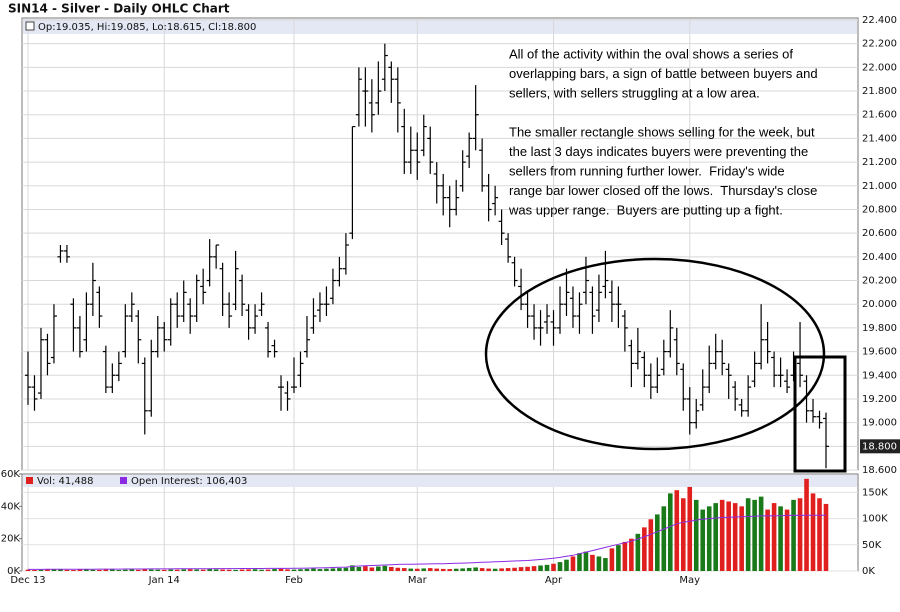  Describe the element at coordinates (879, 162) in the screenshot. I see `y-tick-label: 21.200` at that location.